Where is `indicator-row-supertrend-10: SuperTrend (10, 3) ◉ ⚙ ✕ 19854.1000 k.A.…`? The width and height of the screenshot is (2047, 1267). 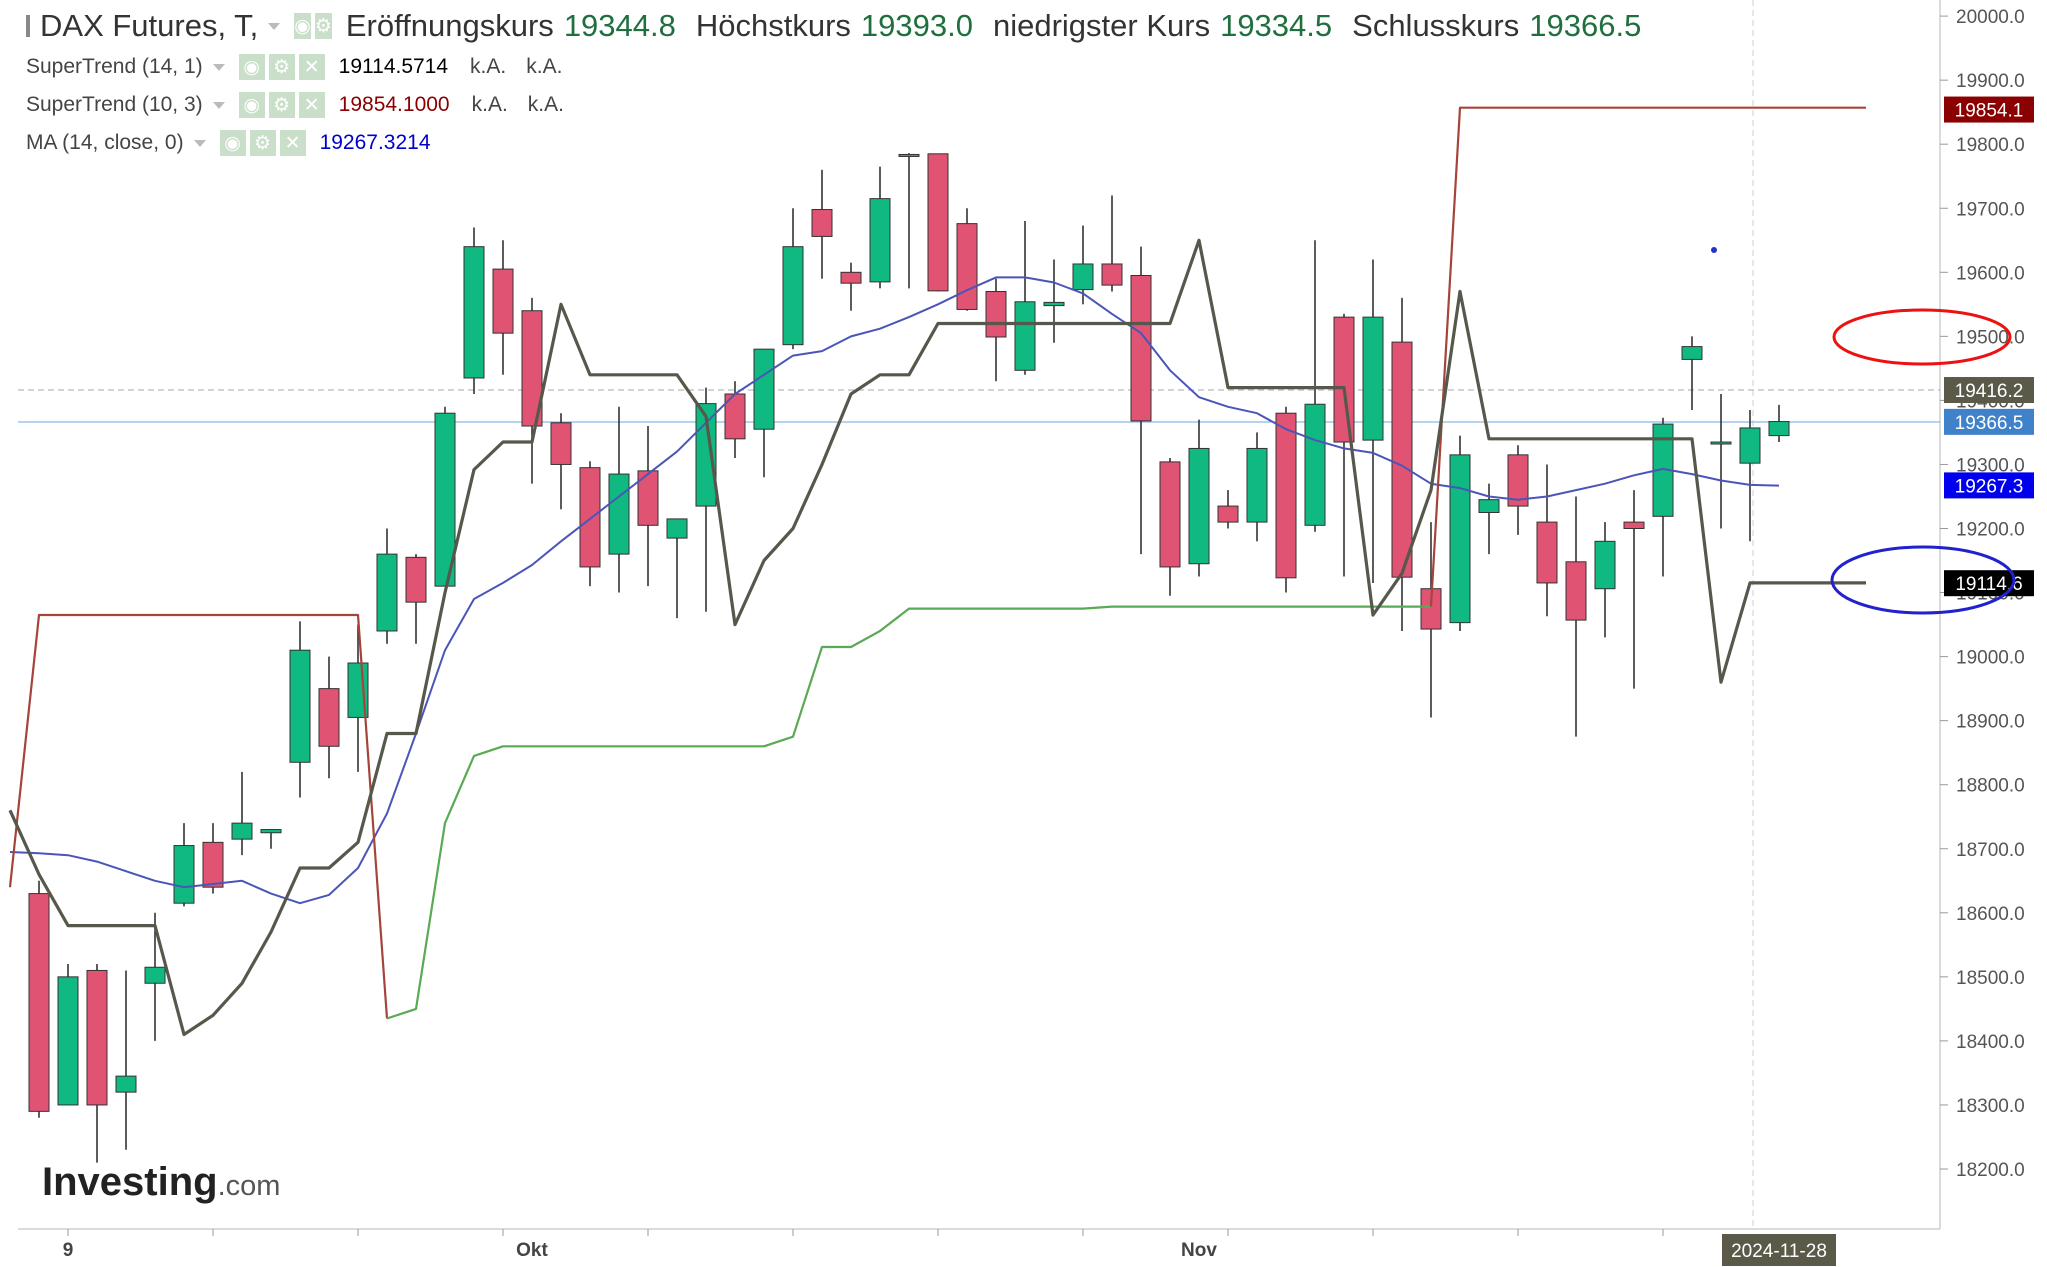
indicator-row-supertrend-10: SuperTrend (10, 3) ◉ ⚙ ✕ 19854.1000 k.A.… is located at coordinates (766, 105).